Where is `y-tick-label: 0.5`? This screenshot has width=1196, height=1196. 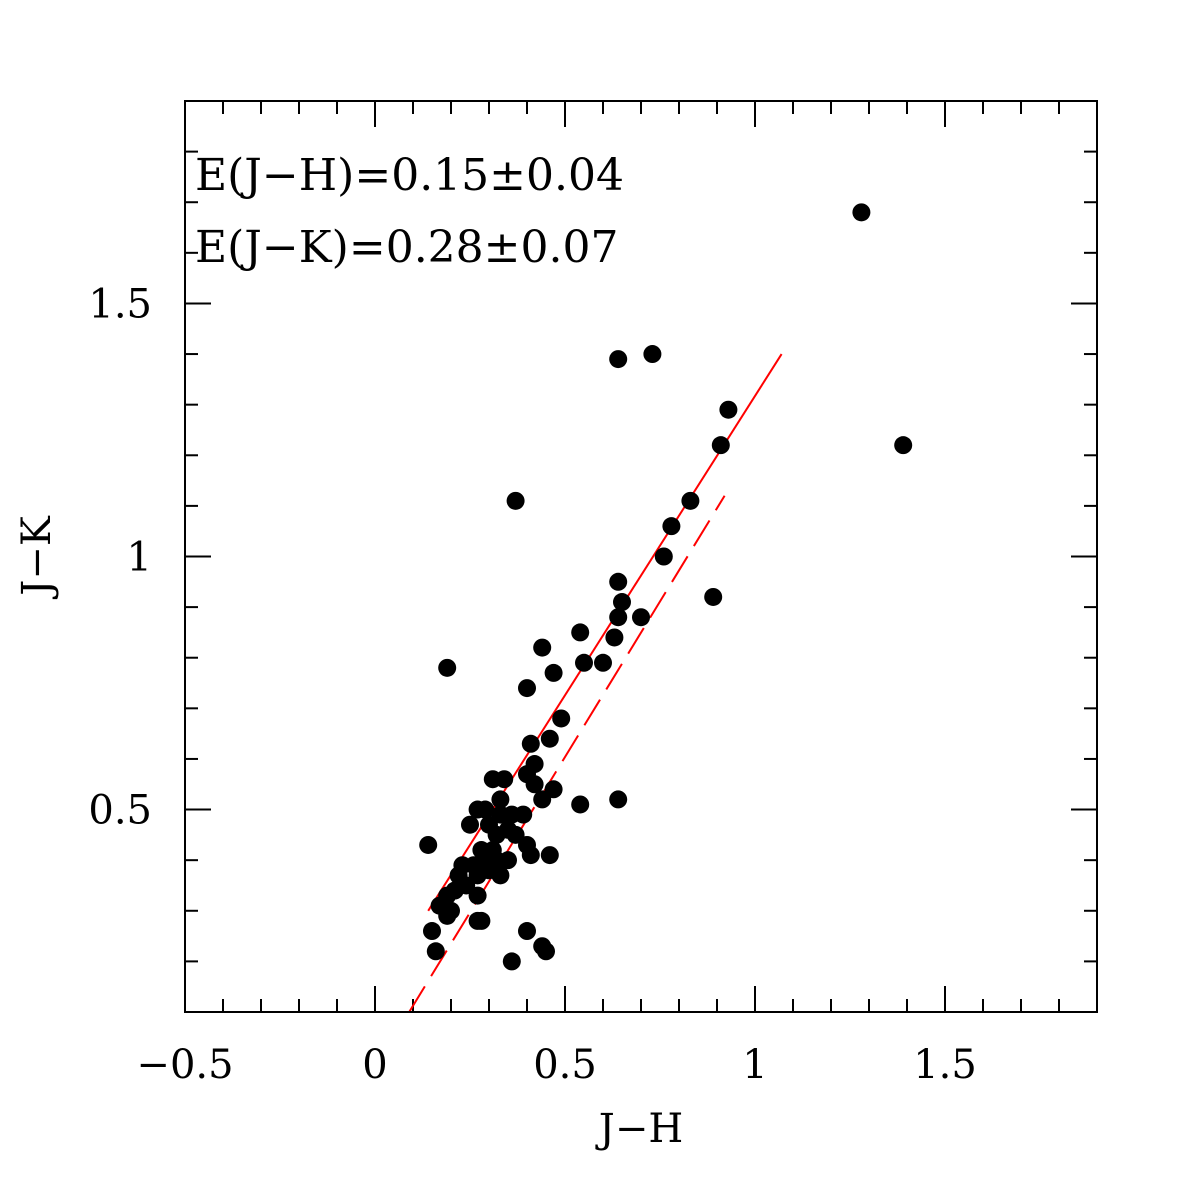
y-tick-label: 0.5 is located at coordinates (120, 811).